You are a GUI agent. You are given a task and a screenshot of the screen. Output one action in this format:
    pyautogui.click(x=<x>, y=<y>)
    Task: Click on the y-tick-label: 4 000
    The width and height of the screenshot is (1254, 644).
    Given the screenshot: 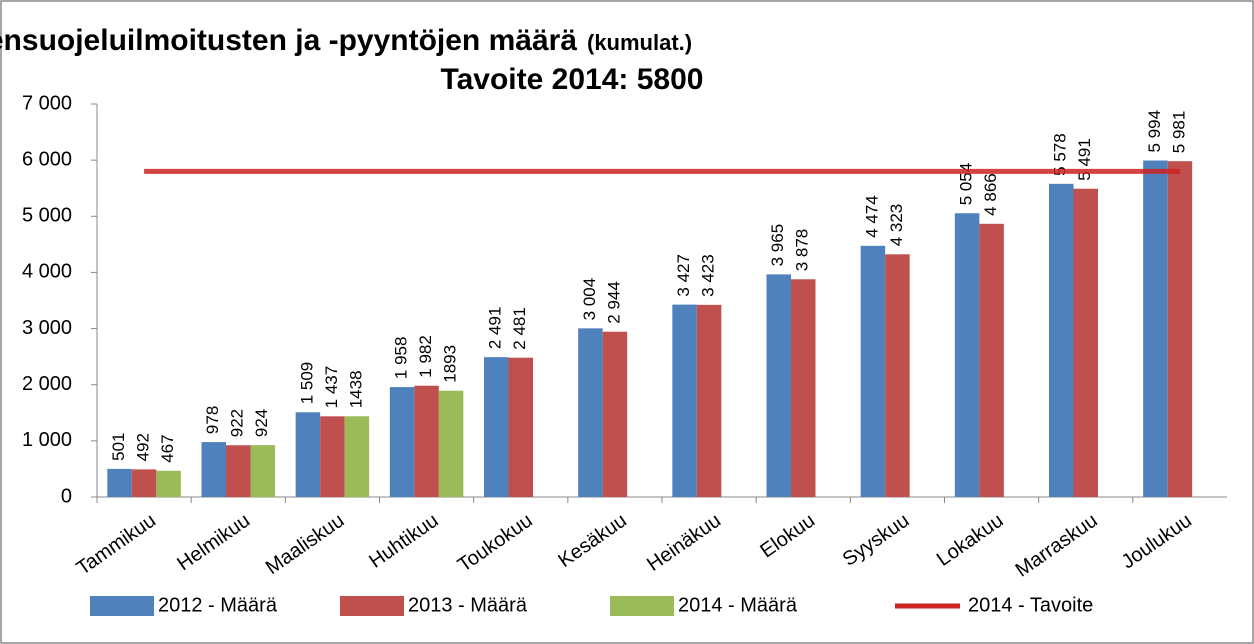 What is the action you would take?
    pyautogui.click(x=47, y=272)
    